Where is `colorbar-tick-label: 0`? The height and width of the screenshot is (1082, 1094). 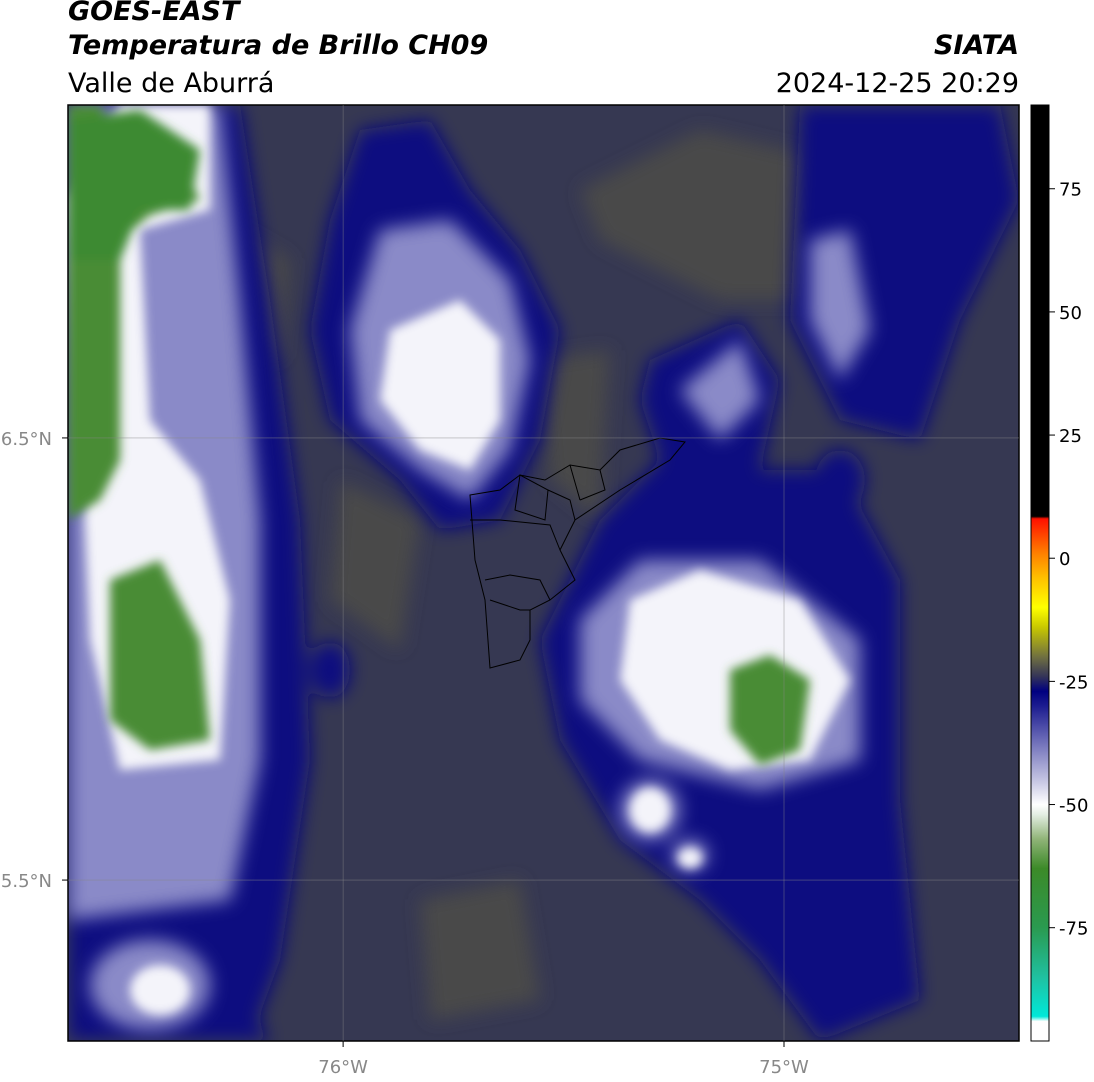 colorbar-tick-label: 0 is located at coordinates (1064, 559).